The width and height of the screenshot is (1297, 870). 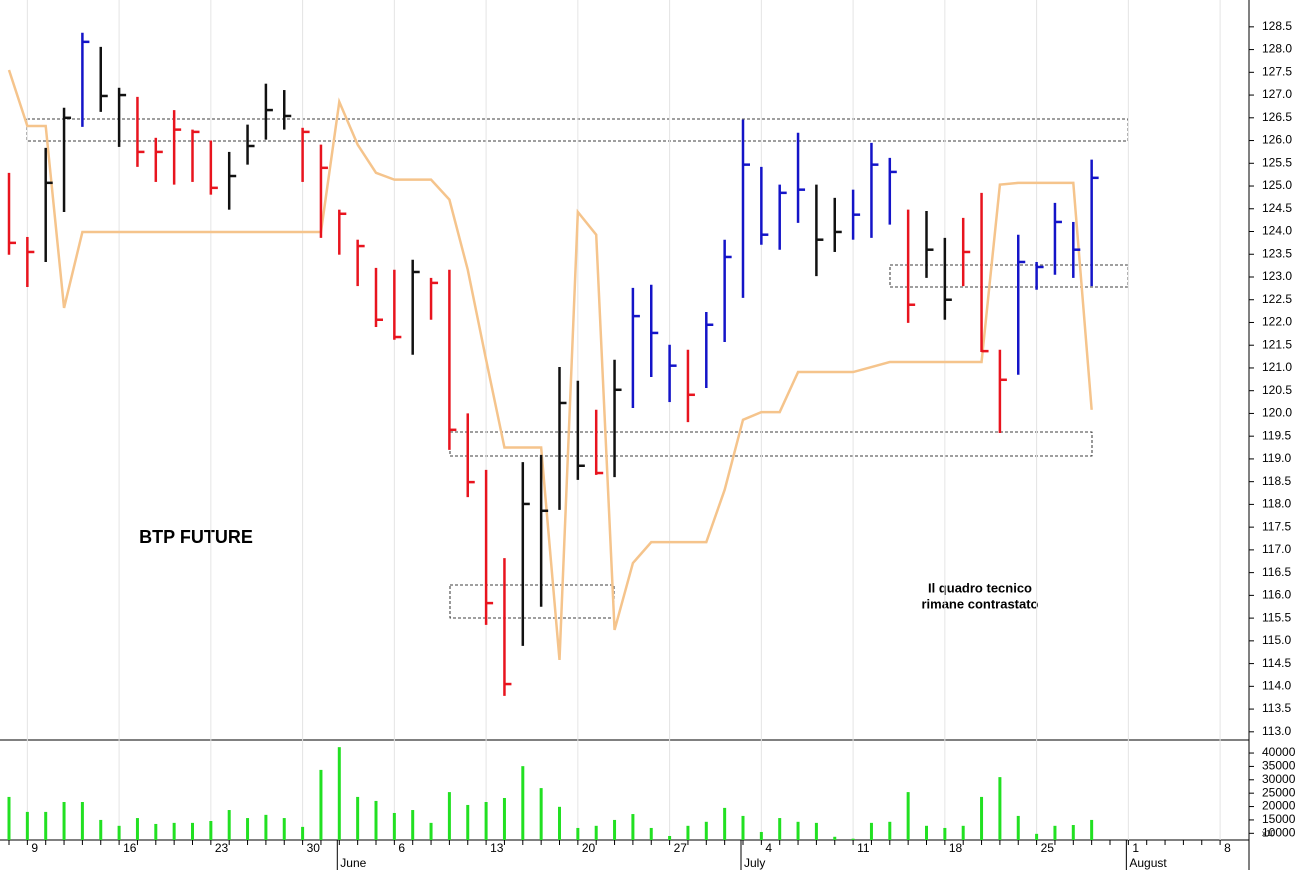 I want to click on y-tick-label: 119.0, so click(x=1276, y=458).